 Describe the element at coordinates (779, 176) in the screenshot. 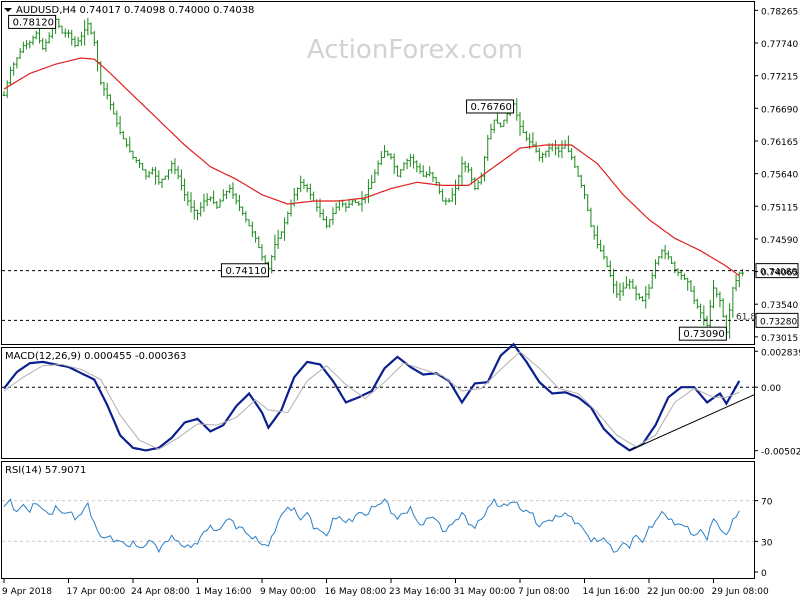

I see `price-y-tick-label: 0.75640` at that location.